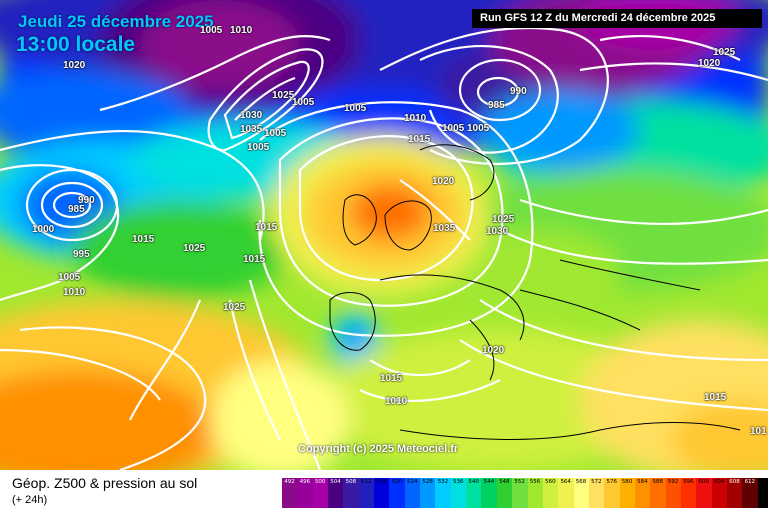 This screenshot has height=512, width=768. I want to click on scale-cell: 496, so click(305, 493).